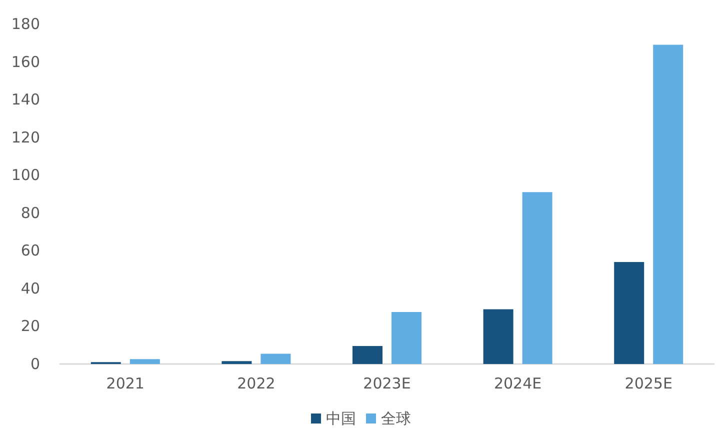 This screenshot has width=722, height=439. I want to click on y-tick-label: 60, so click(30, 251).